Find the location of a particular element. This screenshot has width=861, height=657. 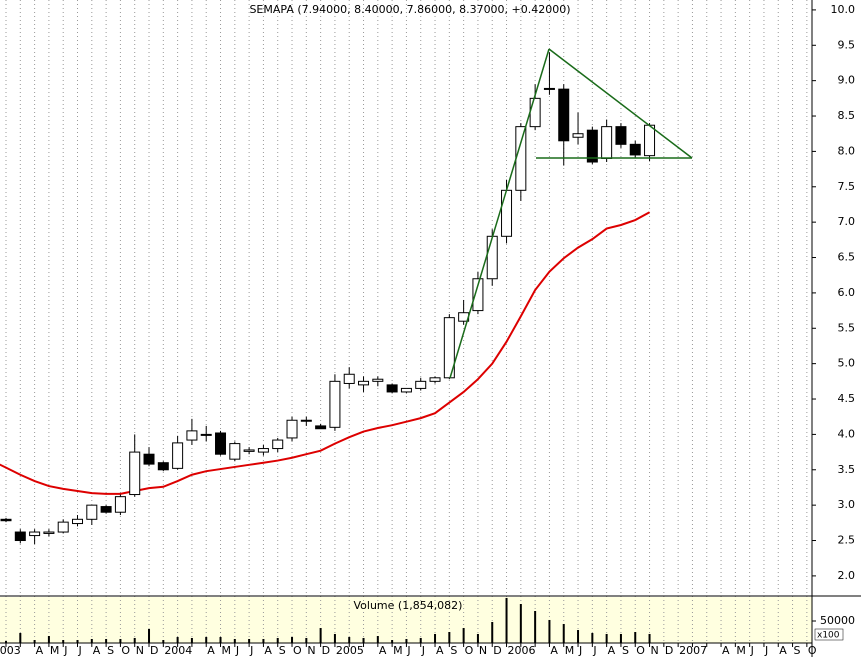

y-tick-label: 7.0 is located at coordinates (847, 221).